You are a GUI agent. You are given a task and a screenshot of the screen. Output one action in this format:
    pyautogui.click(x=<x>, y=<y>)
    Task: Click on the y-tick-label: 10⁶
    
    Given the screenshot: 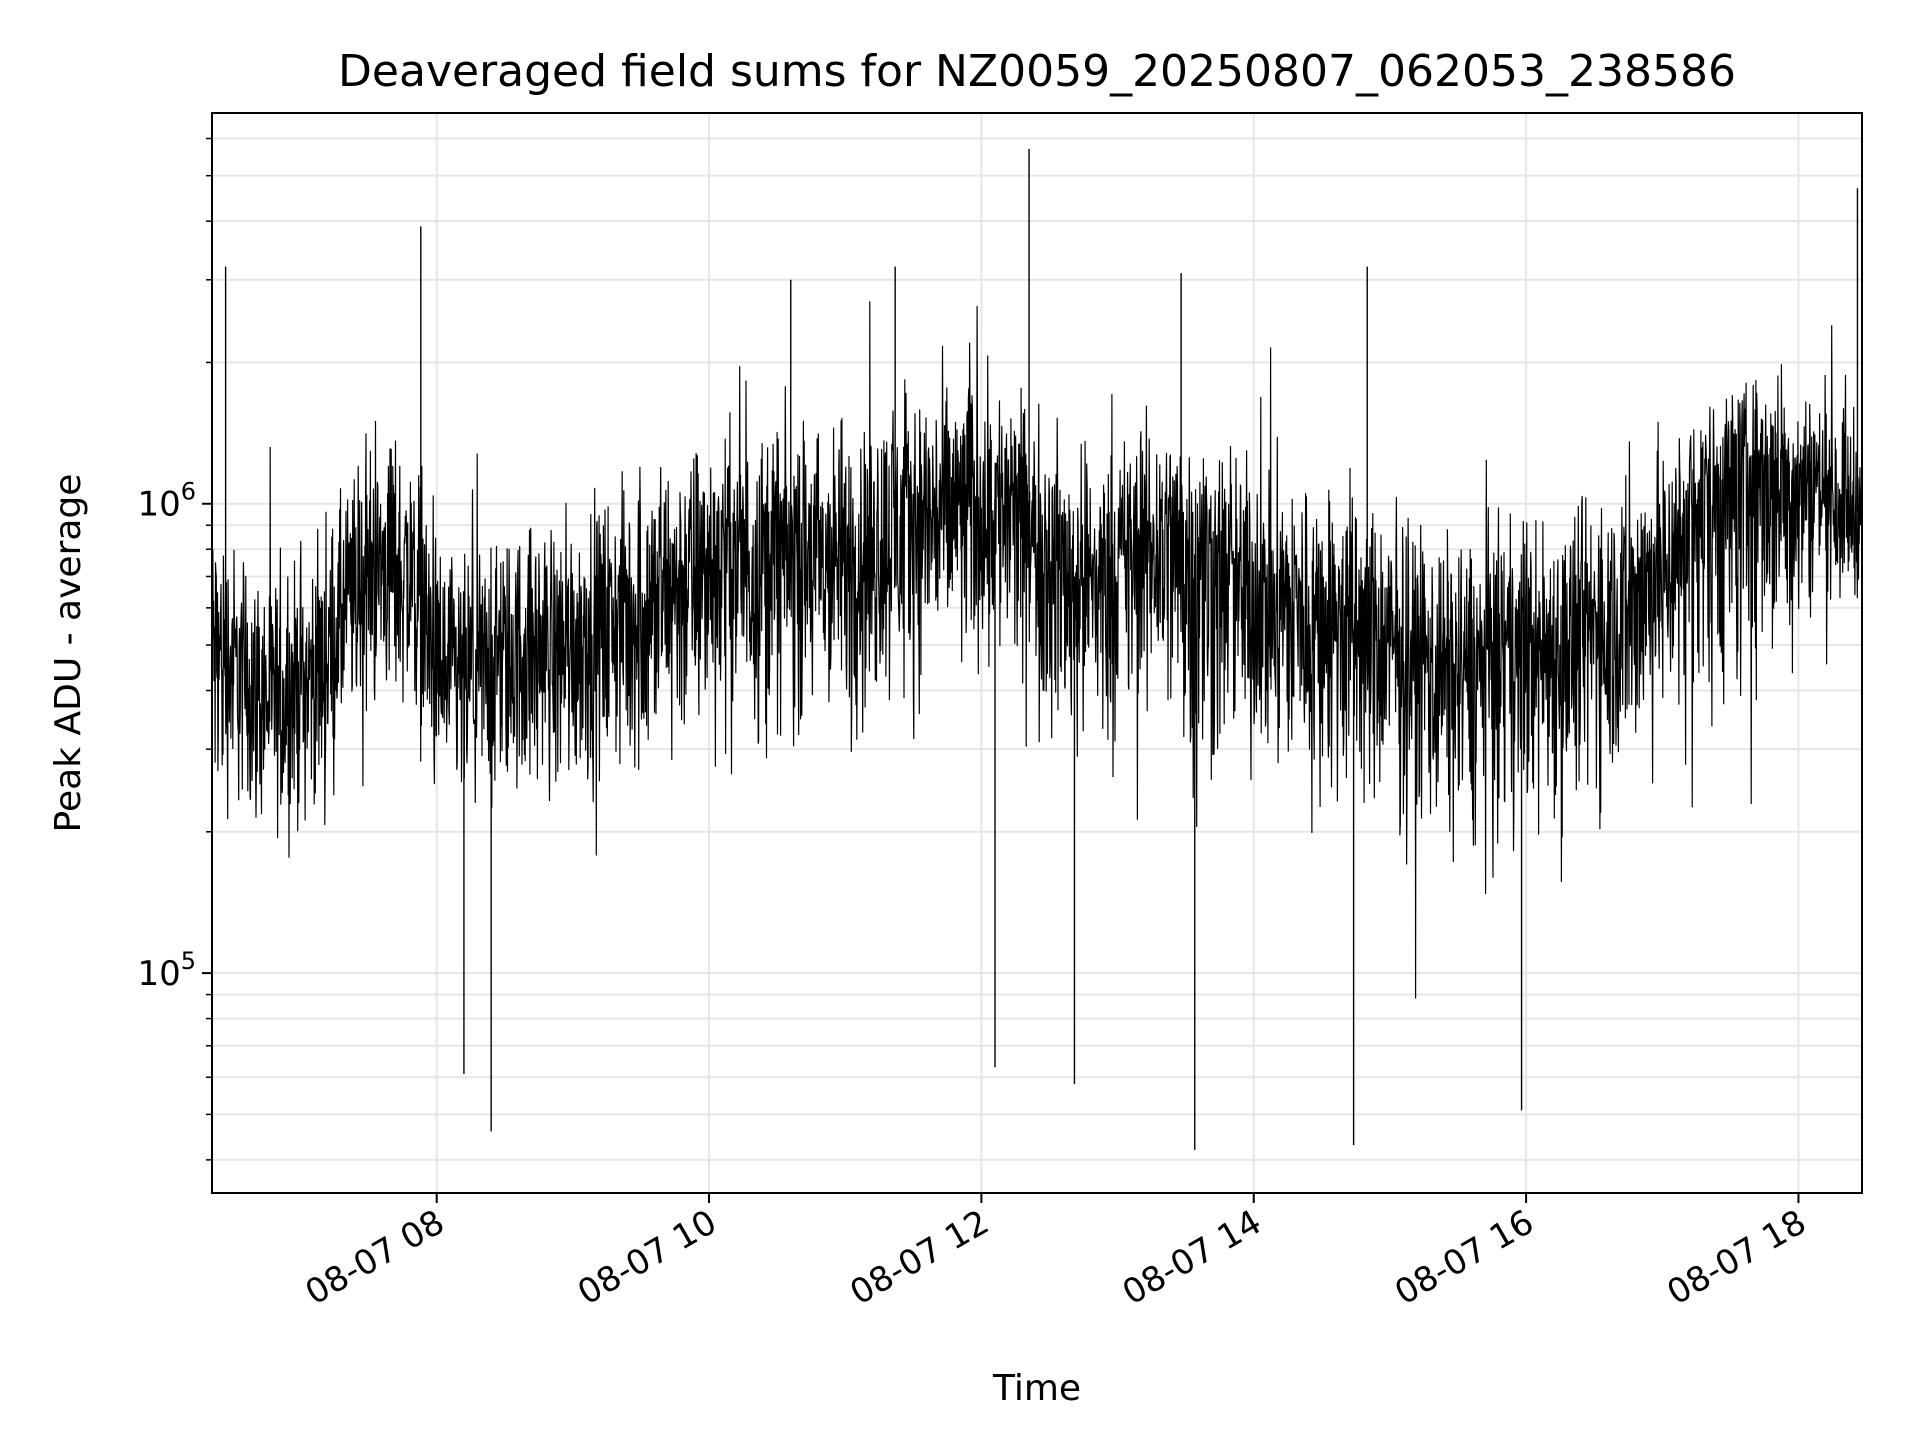 What is the action you would take?
    pyautogui.click(x=166, y=501)
    